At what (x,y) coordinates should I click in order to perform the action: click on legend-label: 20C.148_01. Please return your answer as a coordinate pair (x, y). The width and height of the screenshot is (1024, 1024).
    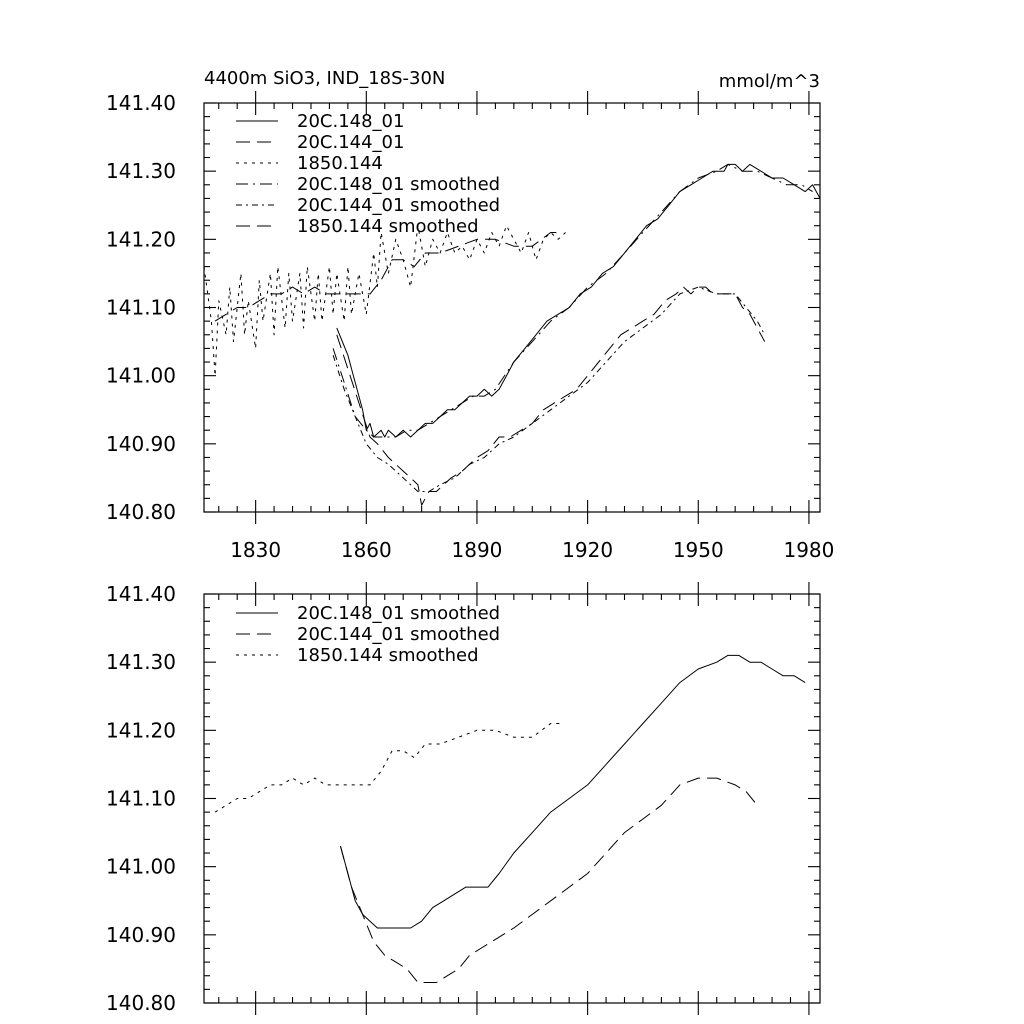
    Looking at the image, I should click on (350, 121).